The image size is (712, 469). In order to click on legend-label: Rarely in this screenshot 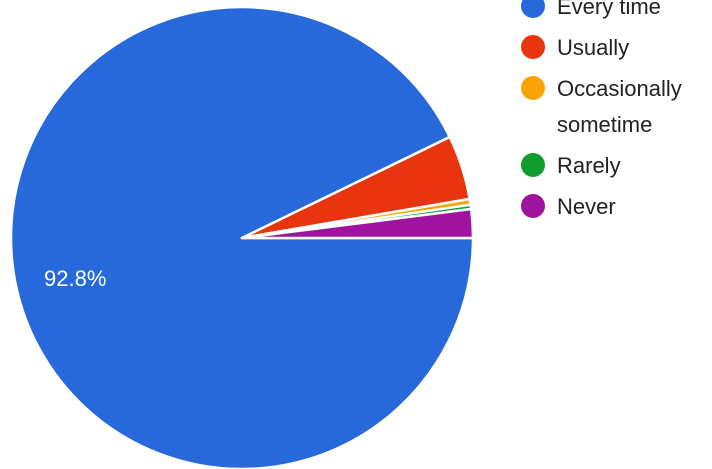, I will do `click(589, 165)`.